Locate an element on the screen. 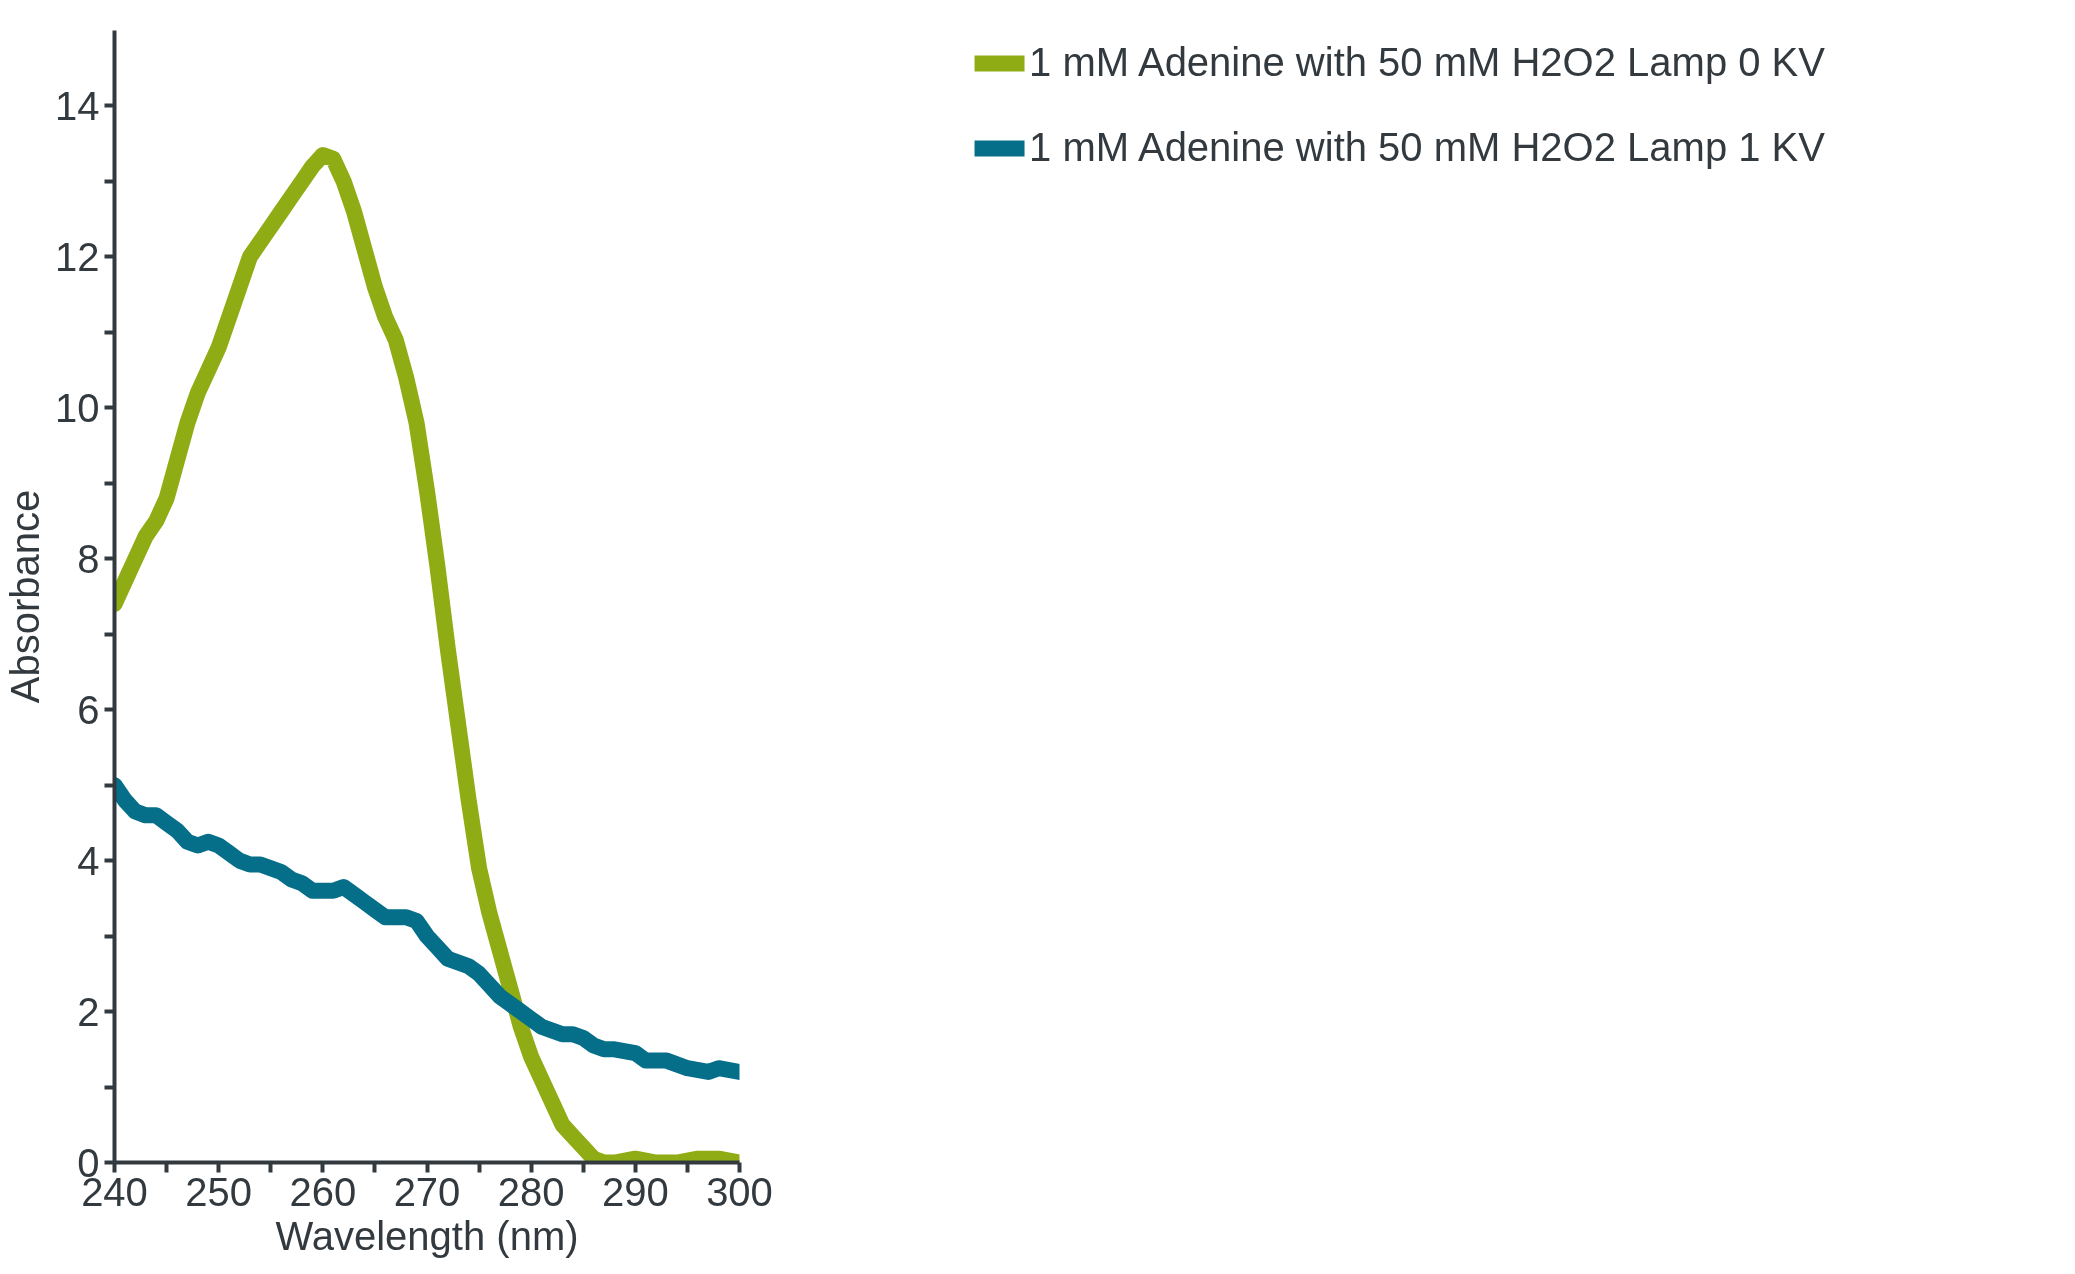 The height and width of the screenshot is (1274, 2075). y-tick-label: 6 is located at coordinates (88, 709).